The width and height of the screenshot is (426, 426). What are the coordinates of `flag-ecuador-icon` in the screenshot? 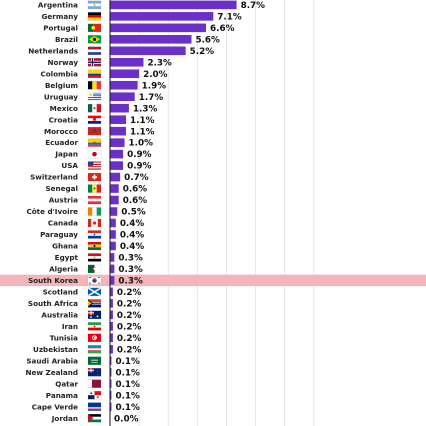 It's located at (94, 142).